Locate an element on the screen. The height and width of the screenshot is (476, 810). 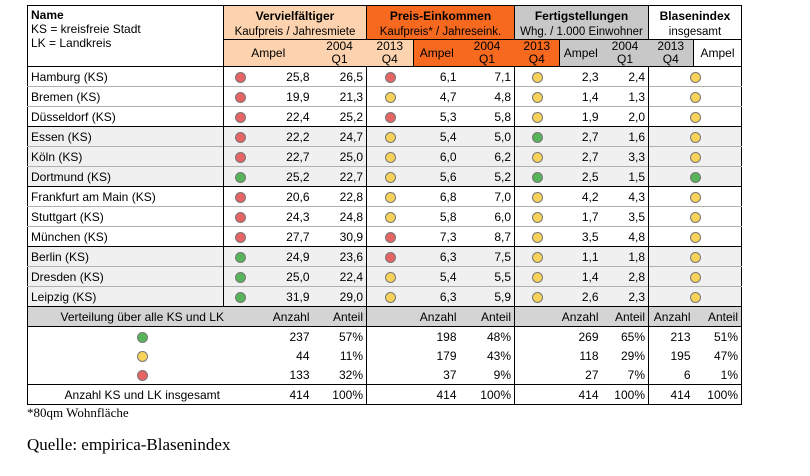
f-ampel-header: Ampel is located at coordinates (580, 53).